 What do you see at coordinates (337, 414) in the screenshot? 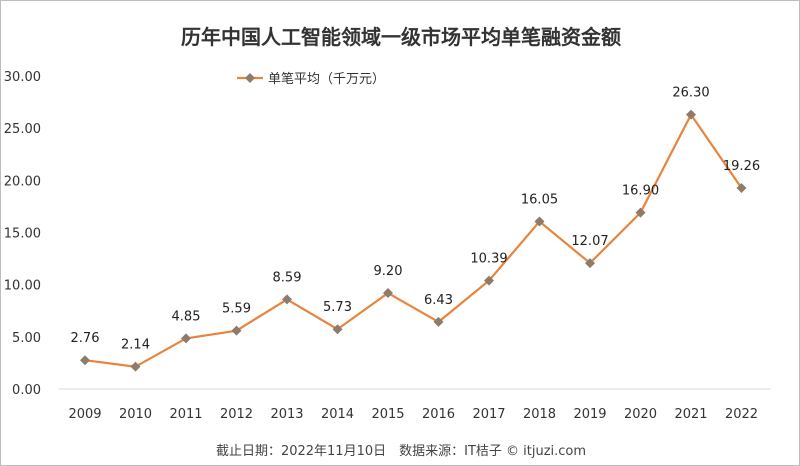
I see `x-tick-label: 2014` at bounding box center [337, 414].